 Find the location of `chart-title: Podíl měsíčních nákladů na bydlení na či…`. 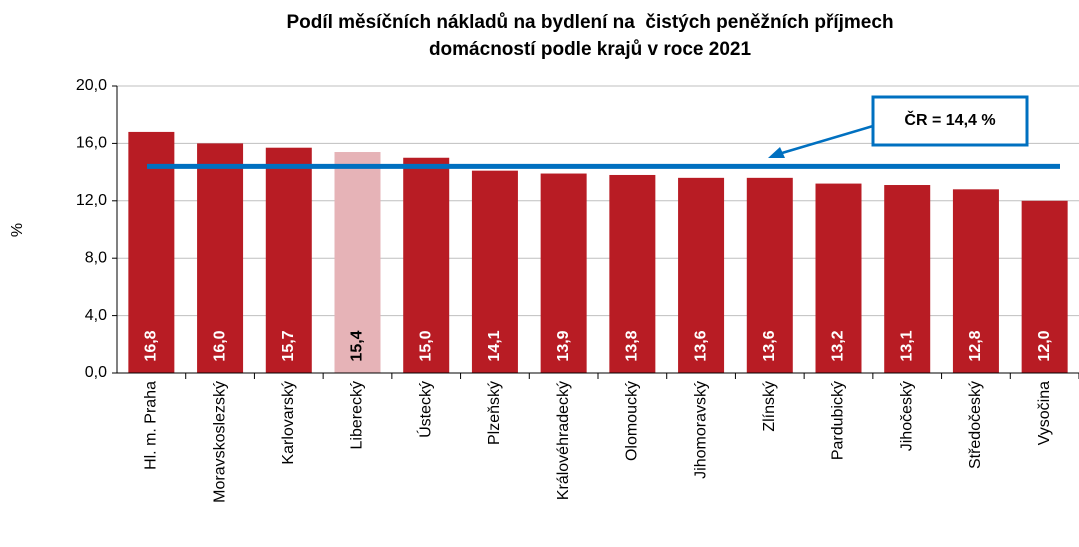

chart-title: Podíl měsíčních nákladů na bydlení na či… is located at coordinates (589, 22).